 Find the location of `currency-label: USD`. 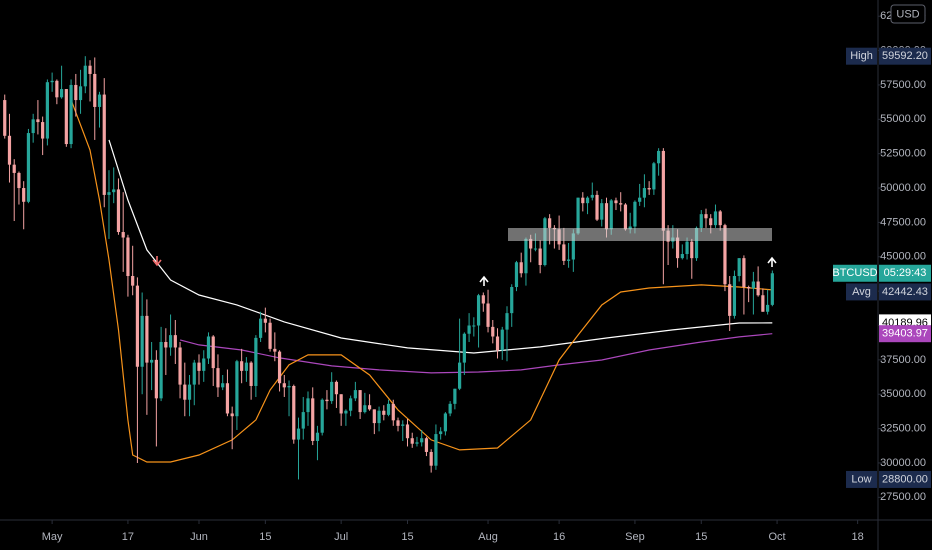

currency-label: USD is located at coordinates (907, 14).